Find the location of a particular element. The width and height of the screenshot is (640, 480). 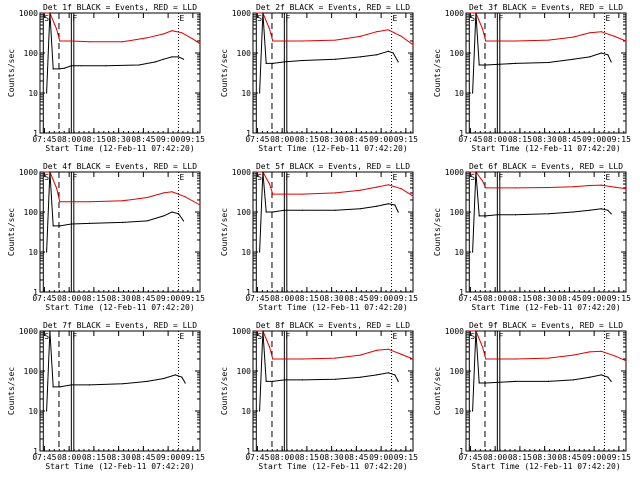

panel-title: Det 1f BLACK = Events, RED = LLD is located at coordinates (120, 7).